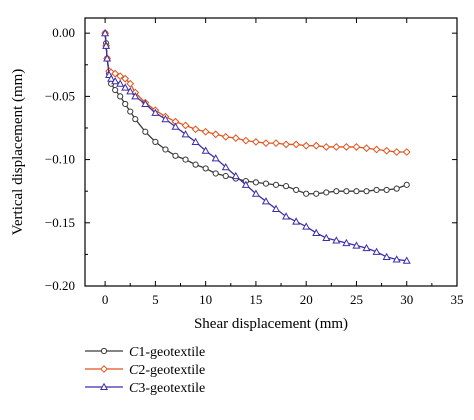 The image size is (474, 420). I want to click on legend-label-number: 1, so click(141, 352).